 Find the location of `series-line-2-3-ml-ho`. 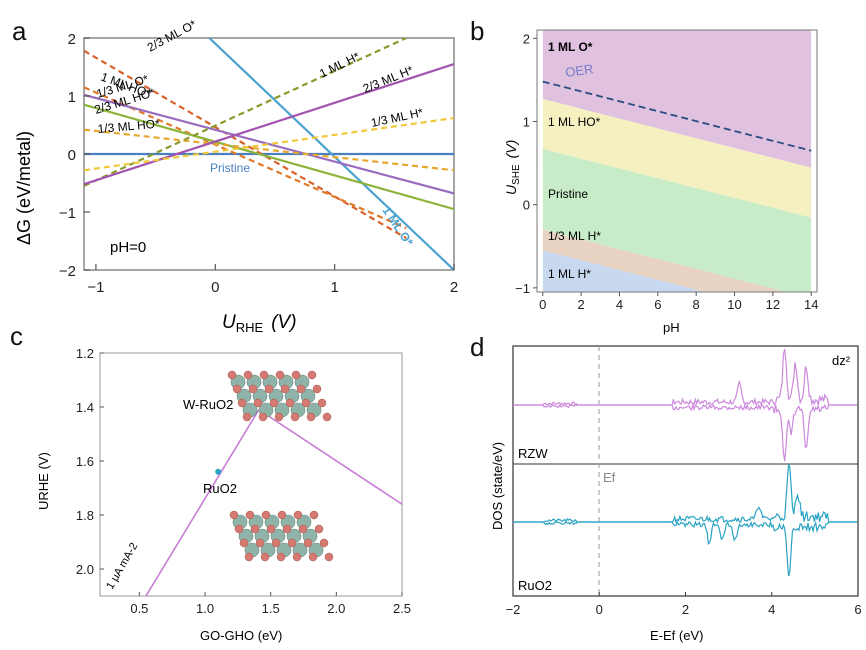

series-line-2-3-ml-ho is located at coordinates (269, 157).